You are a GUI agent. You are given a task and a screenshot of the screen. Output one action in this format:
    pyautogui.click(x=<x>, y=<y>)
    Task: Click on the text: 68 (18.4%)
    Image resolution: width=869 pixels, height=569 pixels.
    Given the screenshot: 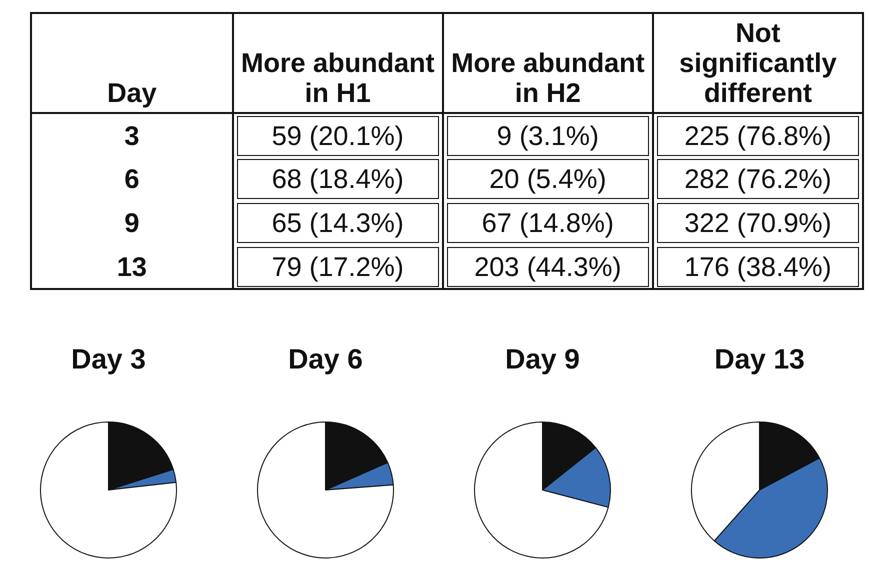 What is the action you would take?
    pyautogui.click(x=338, y=179)
    